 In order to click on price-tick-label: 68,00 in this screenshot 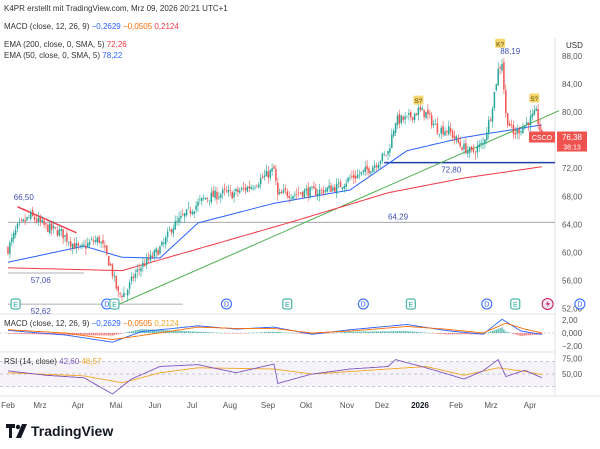, I will do `click(572, 196)`.